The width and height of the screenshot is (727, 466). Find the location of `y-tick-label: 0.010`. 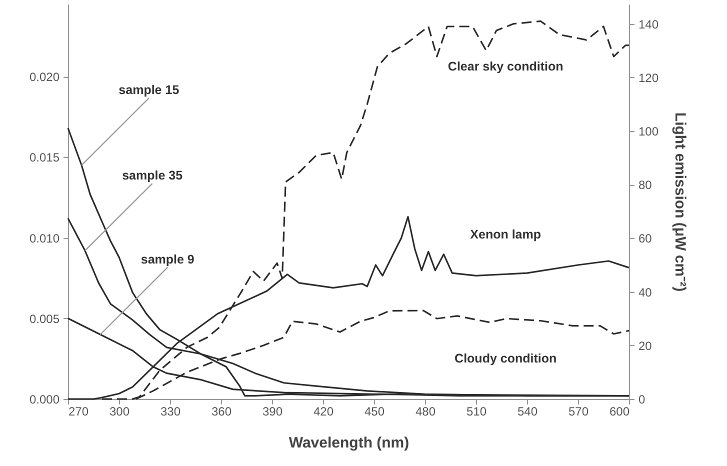

y-tick-label: 0.010 is located at coordinates (44, 238).